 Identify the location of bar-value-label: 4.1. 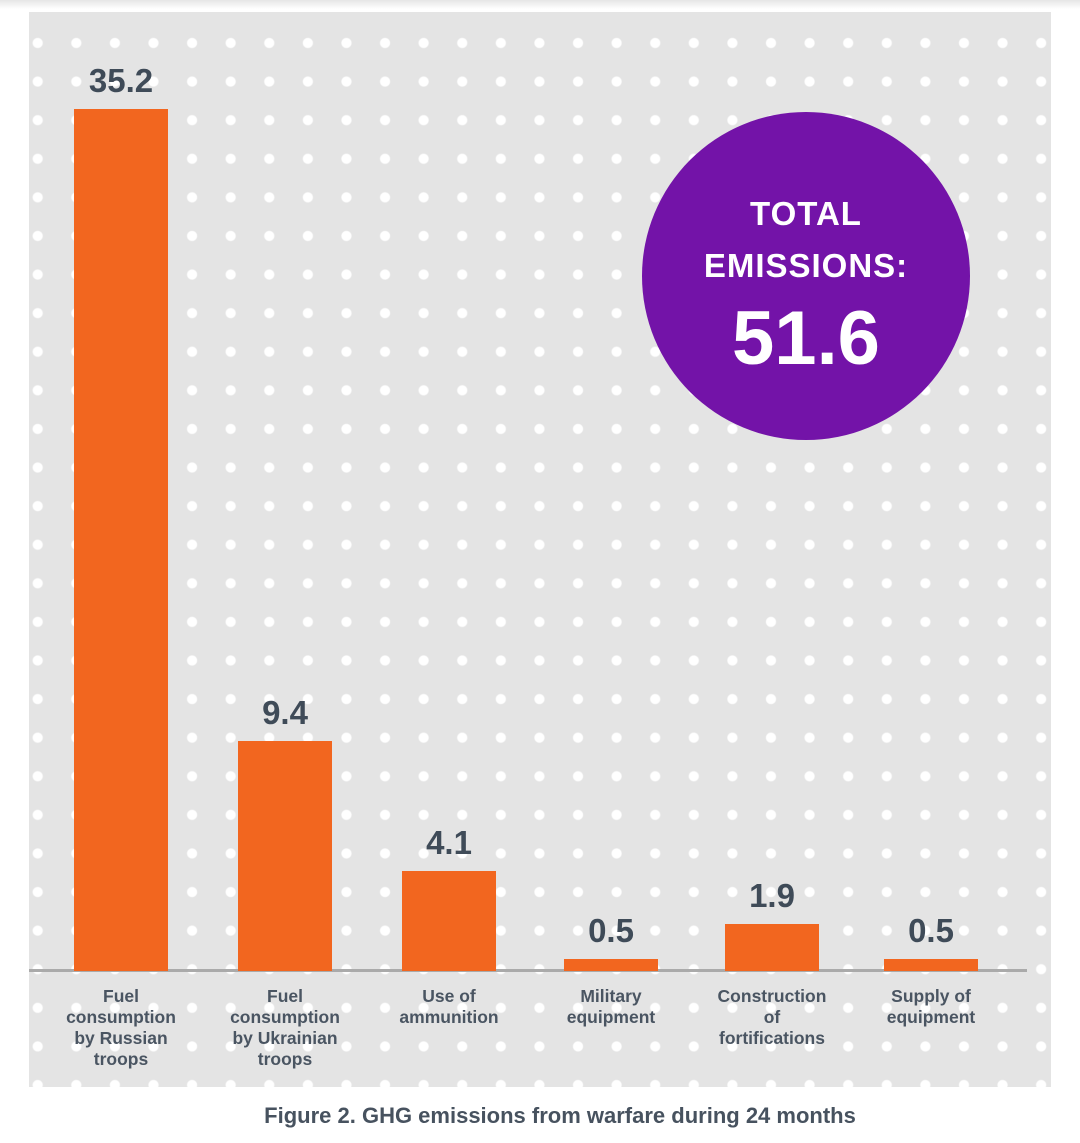
(449, 842).